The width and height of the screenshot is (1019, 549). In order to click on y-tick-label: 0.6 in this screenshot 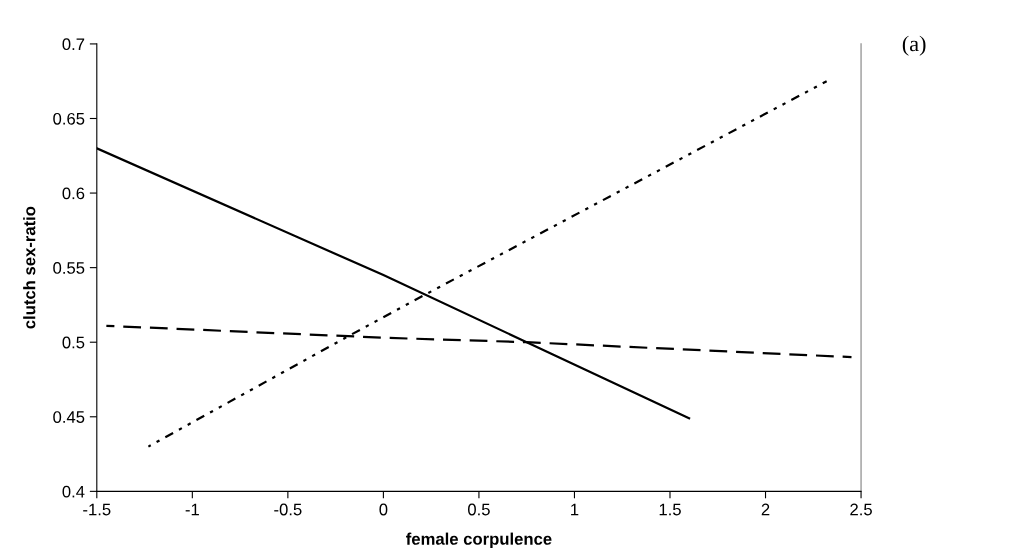, I will do `click(73, 193)`.